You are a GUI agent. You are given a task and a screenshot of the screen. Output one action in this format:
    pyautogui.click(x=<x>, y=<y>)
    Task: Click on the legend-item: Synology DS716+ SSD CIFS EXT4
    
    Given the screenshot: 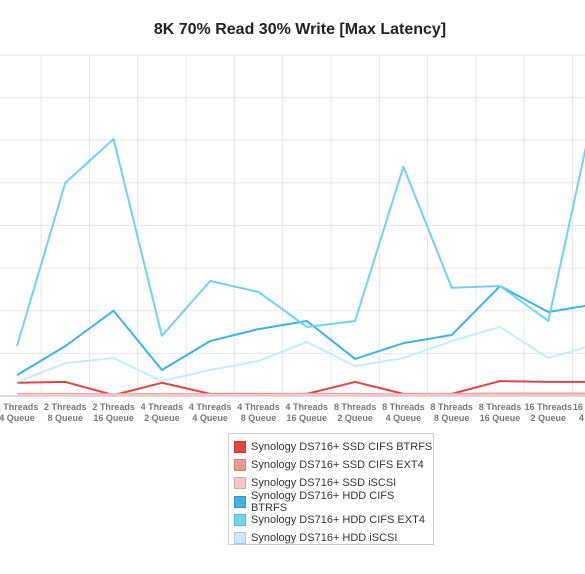 What is the action you would take?
    pyautogui.click(x=333, y=465)
    